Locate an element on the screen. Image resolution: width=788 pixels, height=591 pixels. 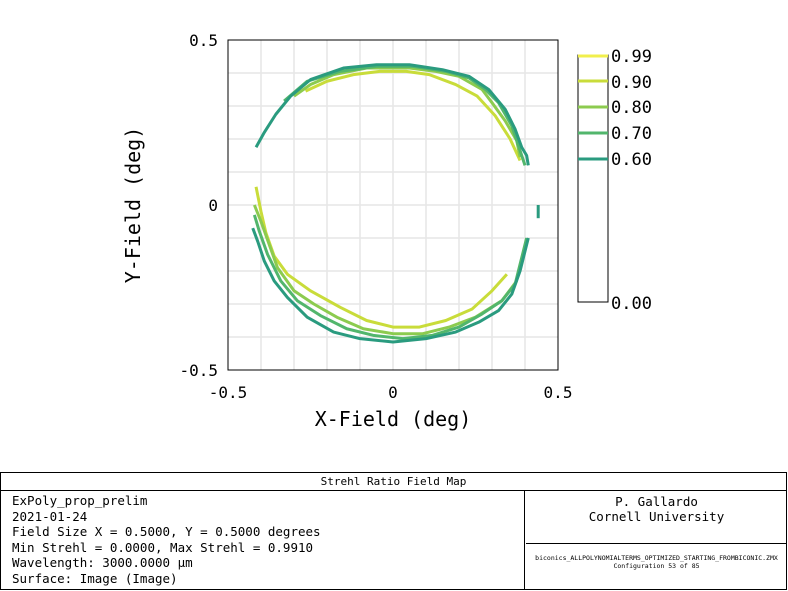
x-tick-mid: 0 is located at coordinates (393, 392).